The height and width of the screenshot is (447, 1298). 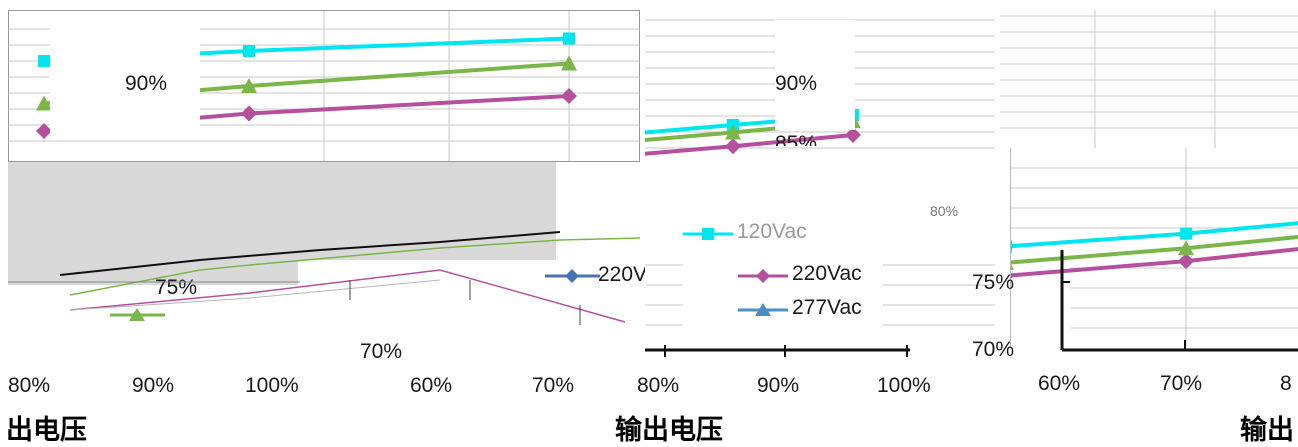 What do you see at coordinates (796, 139) in the screenshot?
I see `y-tick-85: 85%` at bounding box center [796, 139].